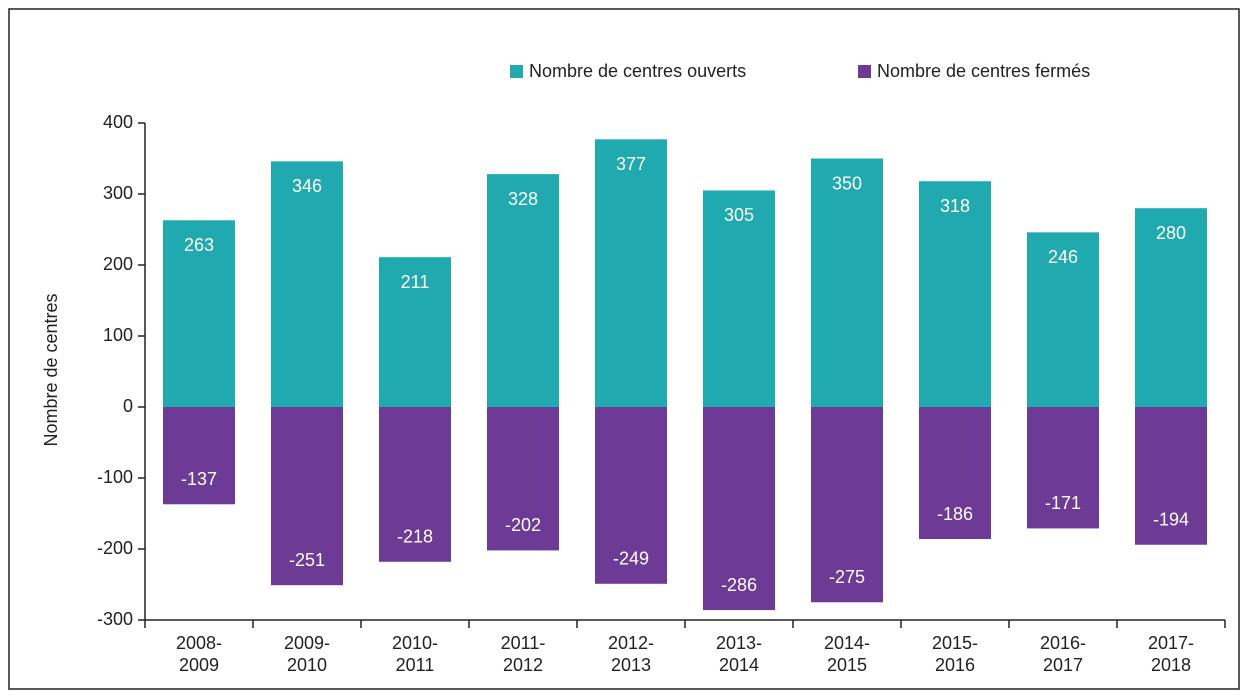 The height and width of the screenshot is (696, 1248). Describe the element at coordinates (118, 193) in the screenshot. I see `y-tick-label: 300` at that location.